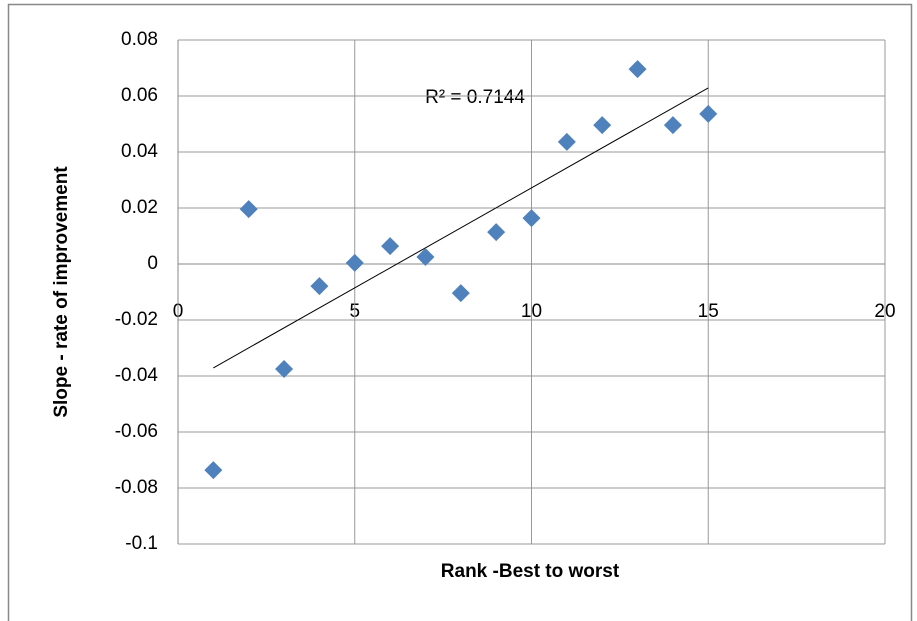  What do you see at coordinates (141, 543) in the screenshot?
I see `y-tick-label: -0.1` at bounding box center [141, 543].